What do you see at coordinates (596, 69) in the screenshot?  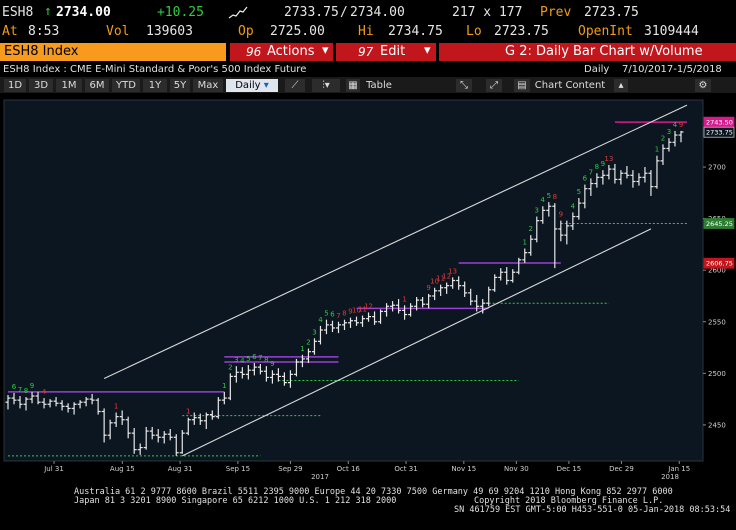 I see `periodicity: Daily` at bounding box center [596, 69].